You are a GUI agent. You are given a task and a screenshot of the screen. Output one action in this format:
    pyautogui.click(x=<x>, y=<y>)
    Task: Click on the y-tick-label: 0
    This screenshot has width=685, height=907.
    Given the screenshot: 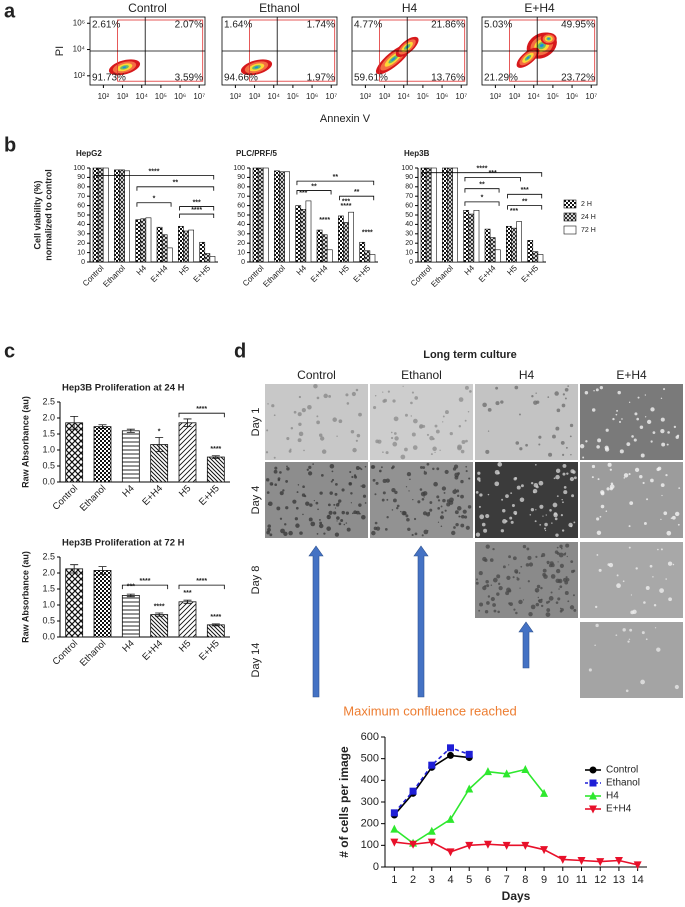 What is the action you would take?
    pyautogui.click(x=243, y=262)
    